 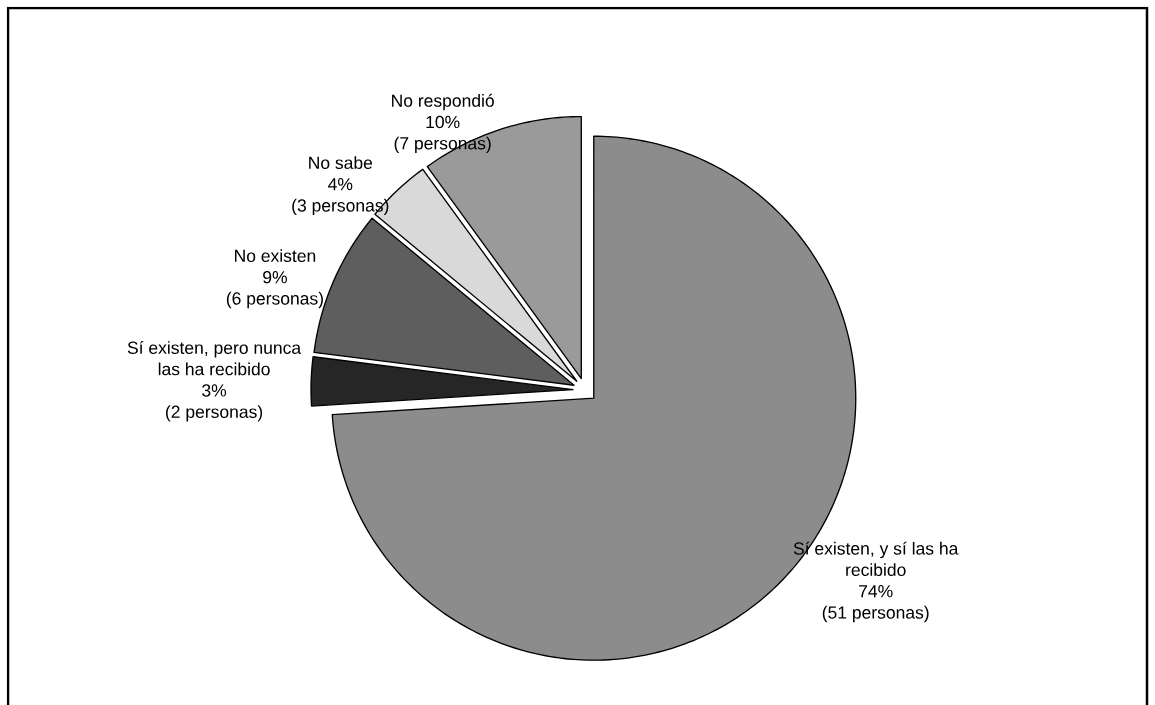 I want to click on slice-label: No respondió, so click(x=443, y=102).